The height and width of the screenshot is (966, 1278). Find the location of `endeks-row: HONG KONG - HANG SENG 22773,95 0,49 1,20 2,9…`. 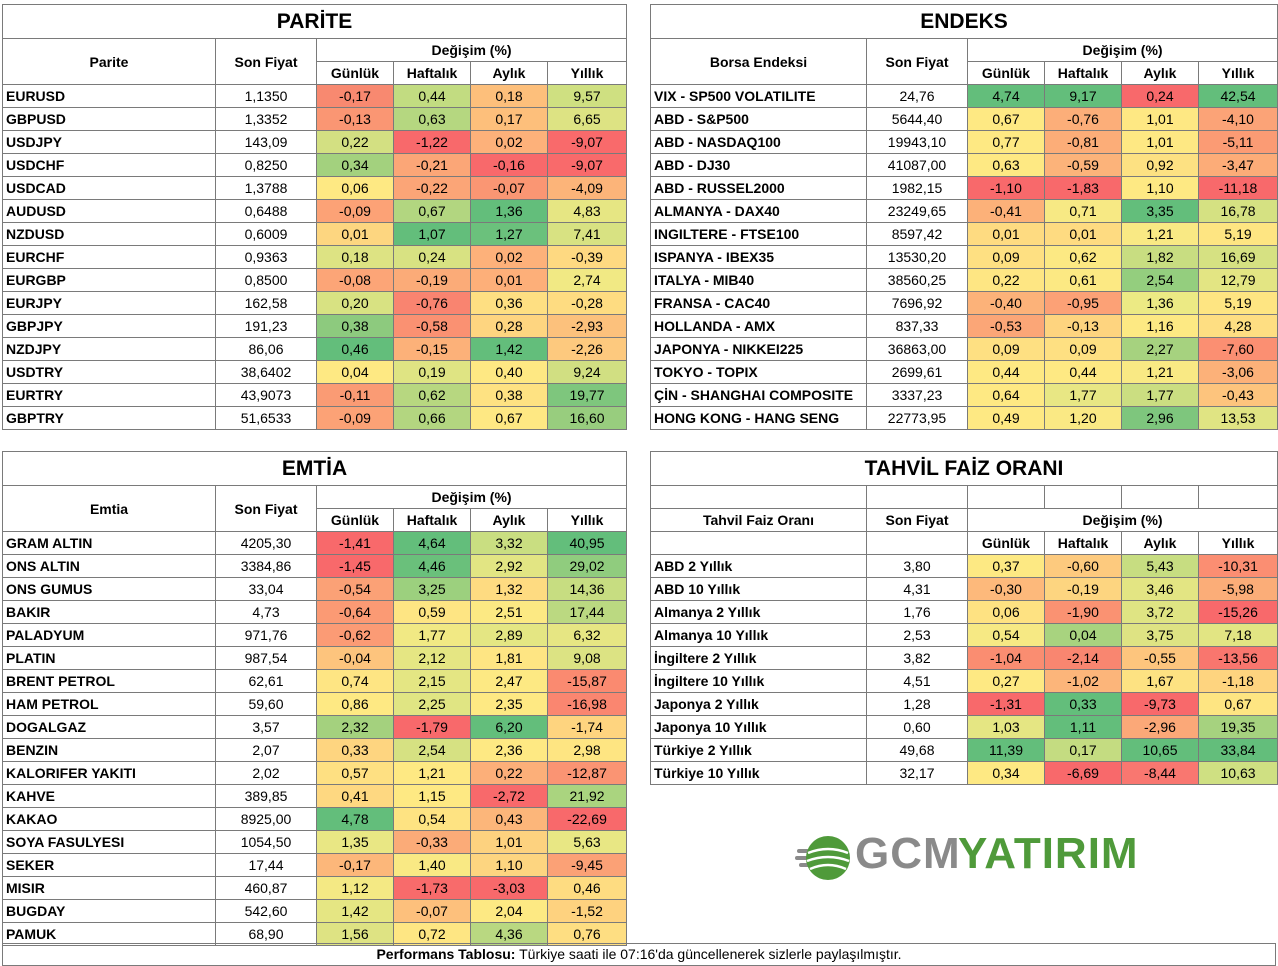

endeks-row: HONG KONG - HANG SENG 22773,95 0,49 1,20 2,9… is located at coordinates (964, 418).